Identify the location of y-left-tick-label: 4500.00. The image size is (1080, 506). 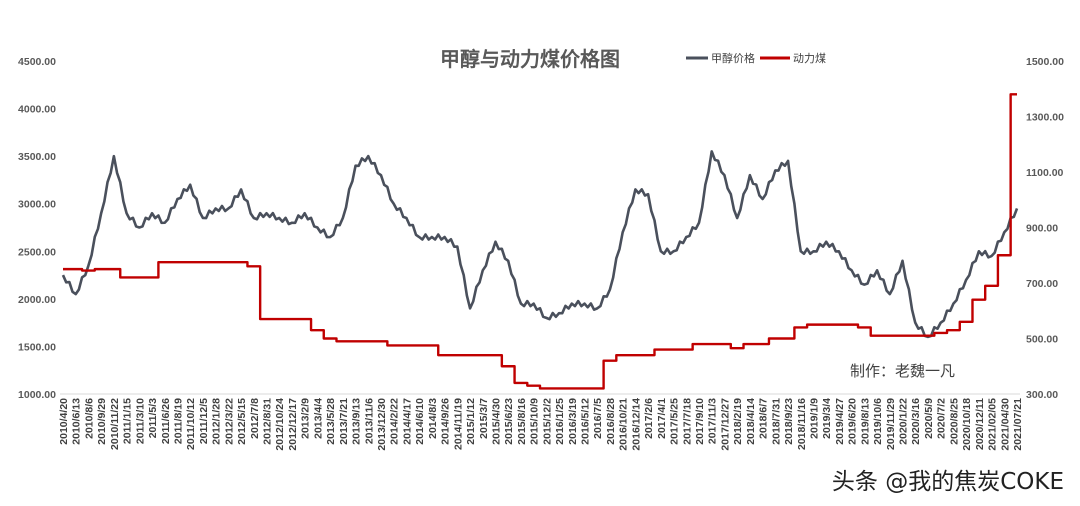
(37, 62).